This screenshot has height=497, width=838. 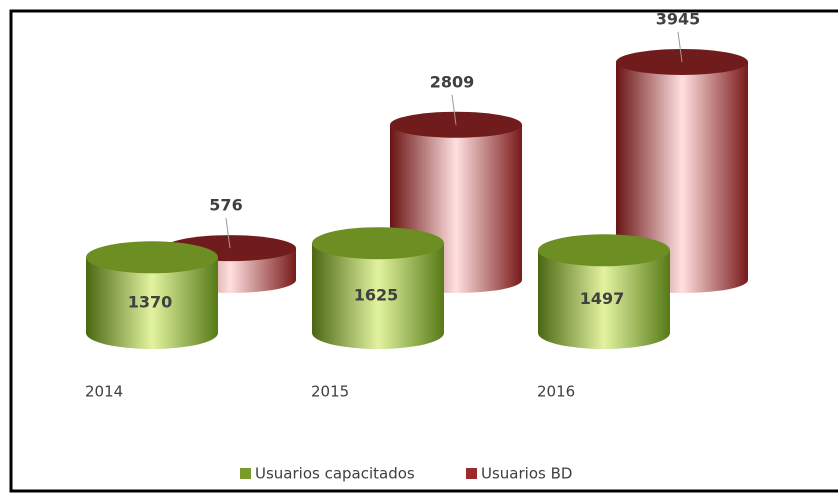 I want to click on data-label: 576, so click(x=225, y=205).